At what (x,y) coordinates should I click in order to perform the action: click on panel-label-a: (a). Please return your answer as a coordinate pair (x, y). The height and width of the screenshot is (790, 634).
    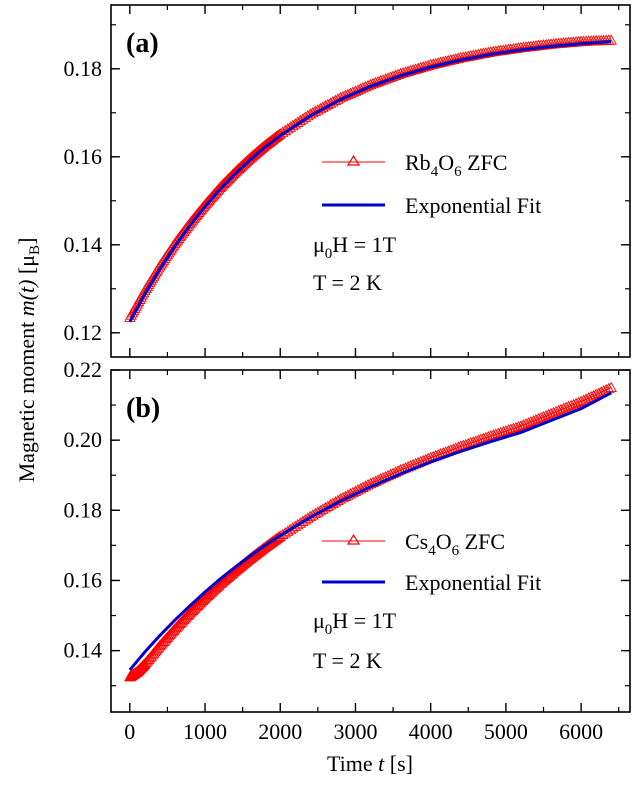
    Looking at the image, I should click on (142, 43).